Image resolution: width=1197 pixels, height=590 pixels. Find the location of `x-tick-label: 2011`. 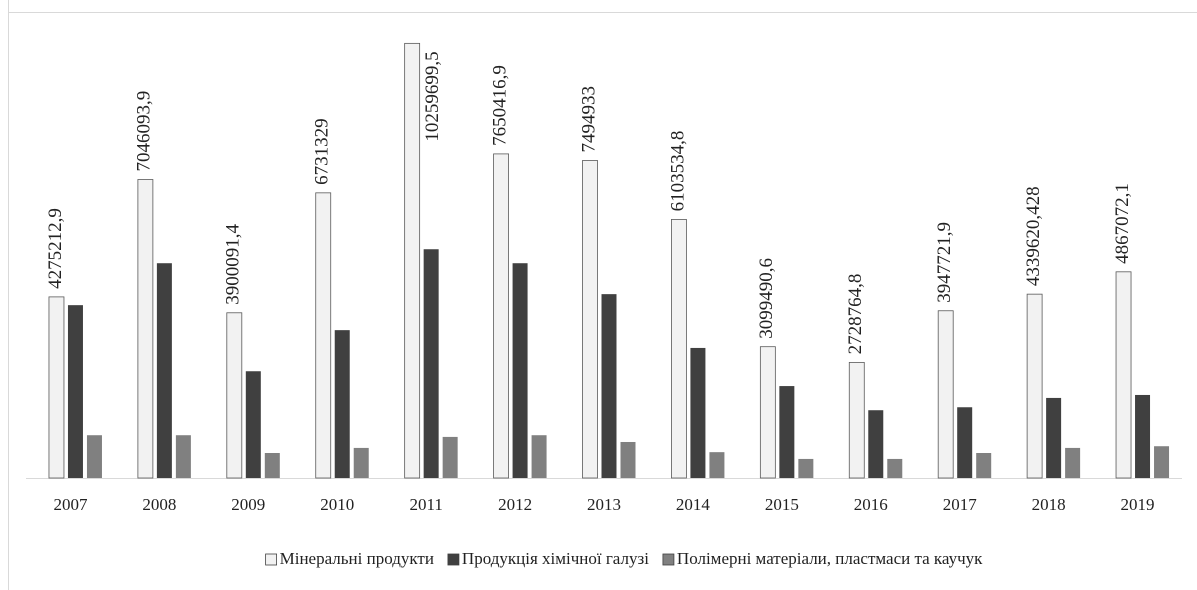

x-tick-label: 2011 is located at coordinates (425, 504).